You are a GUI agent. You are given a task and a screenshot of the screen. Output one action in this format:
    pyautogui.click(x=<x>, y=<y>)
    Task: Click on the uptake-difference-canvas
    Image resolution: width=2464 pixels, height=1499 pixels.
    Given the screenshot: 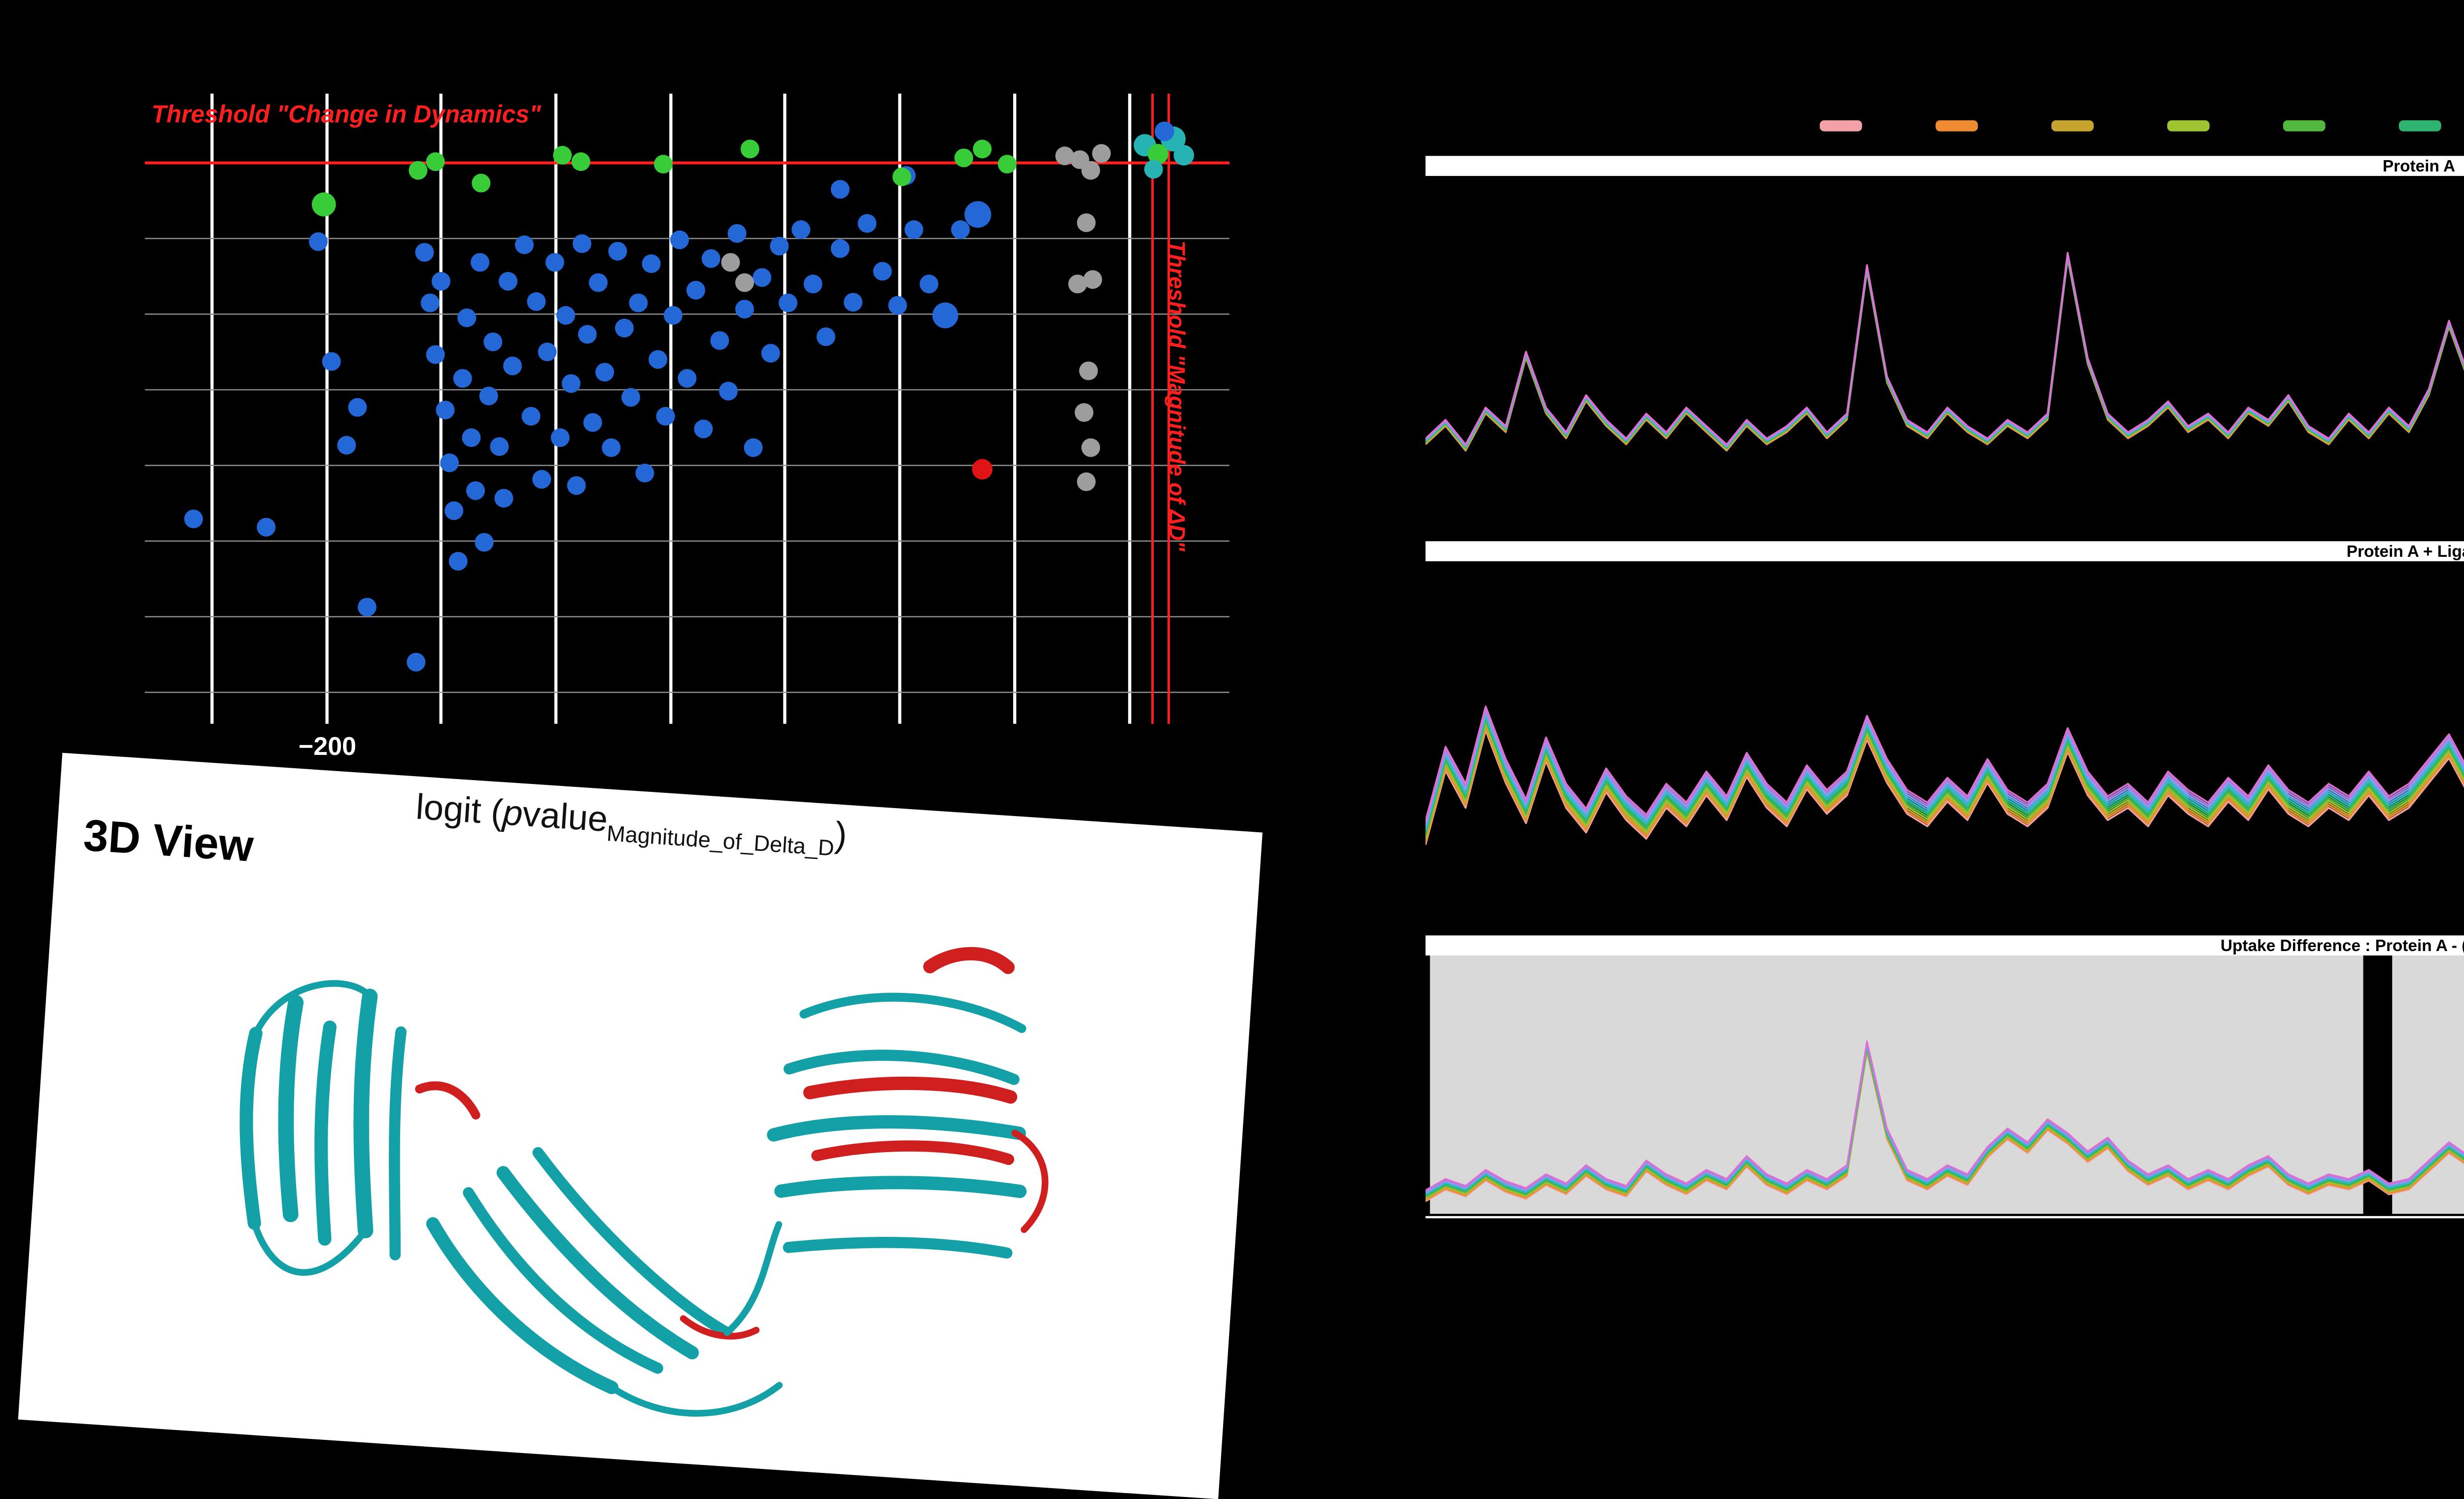 What is the action you would take?
    pyautogui.click(x=1944, y=1086)
    